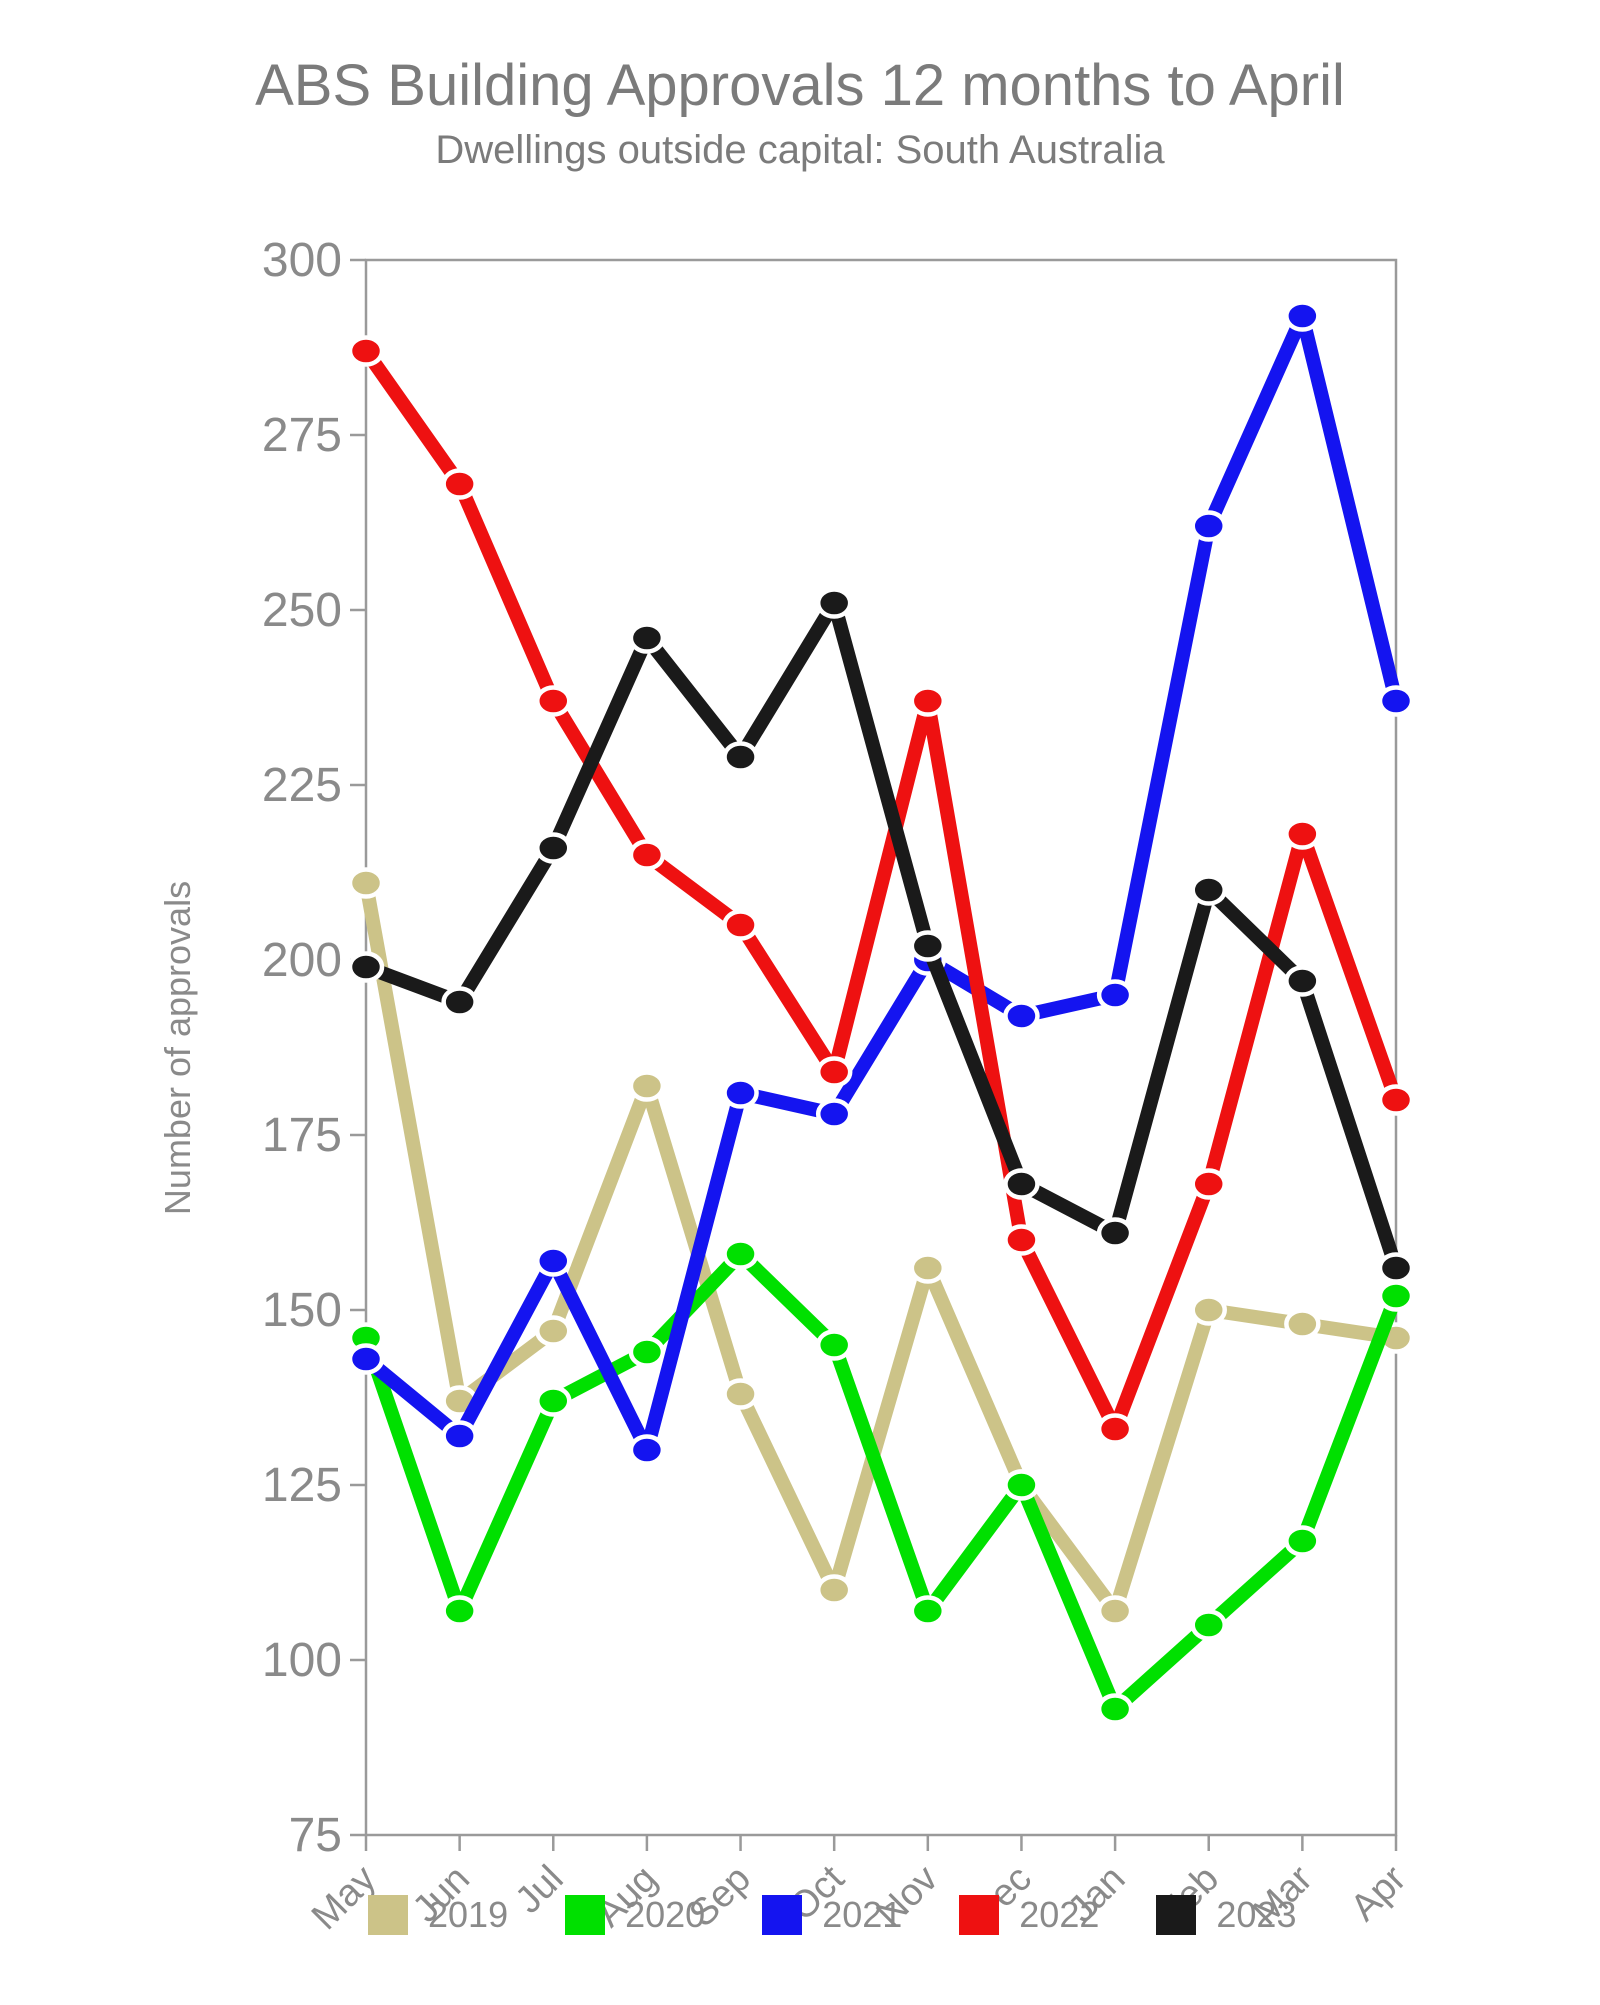  What do you see at coordinates (740, 925) in the screenshot?
I see `data-point-2022-Sep` at bounding box center [740, 925].